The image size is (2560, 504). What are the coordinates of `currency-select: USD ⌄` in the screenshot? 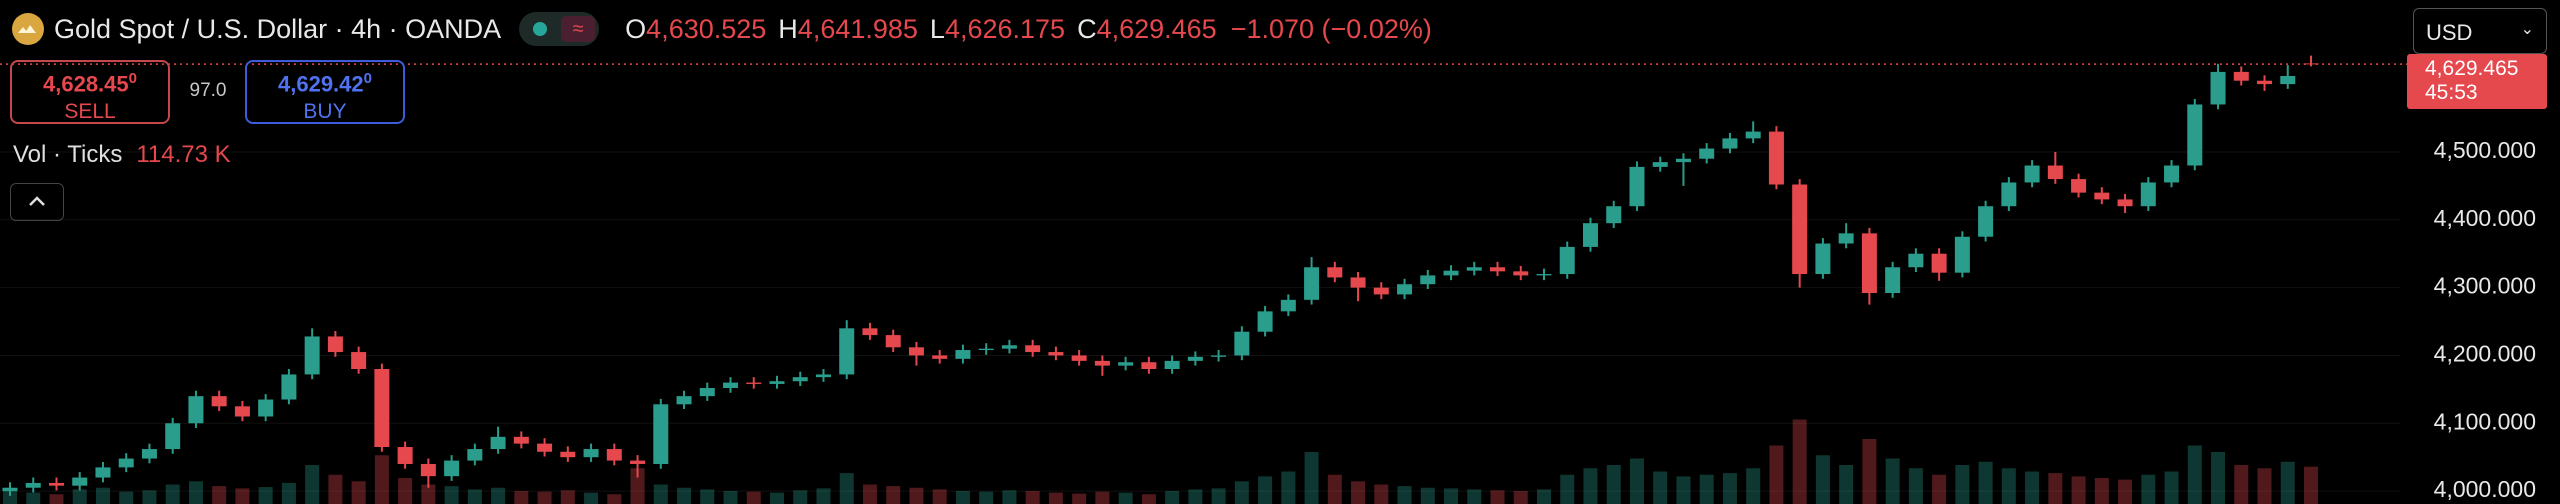 It's located at (2480, 31).